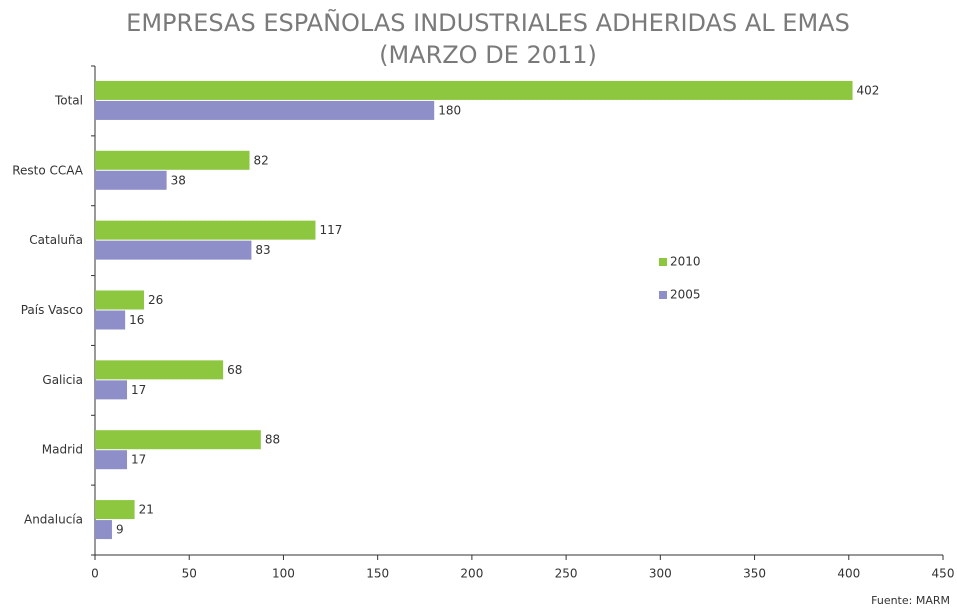 Image resolution: width=957 pixels, height=608 pixels. What do you see at coordinates (155, 300) in the screenshot?
I see `data-label: 26` at bounding box center [155, 300].